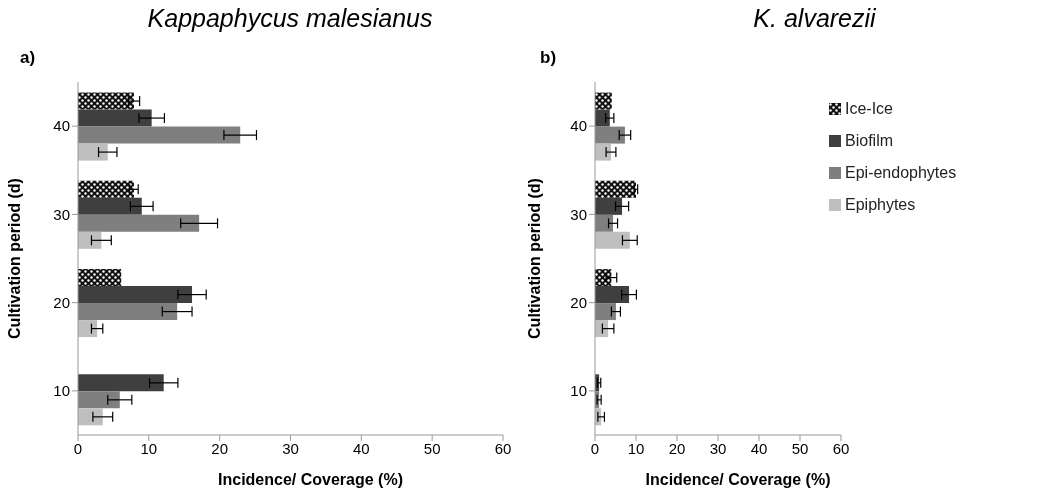 This screenshot has height=489, width=1049. I want to click on chart-title: K. alvarezii, so click(814, 18).